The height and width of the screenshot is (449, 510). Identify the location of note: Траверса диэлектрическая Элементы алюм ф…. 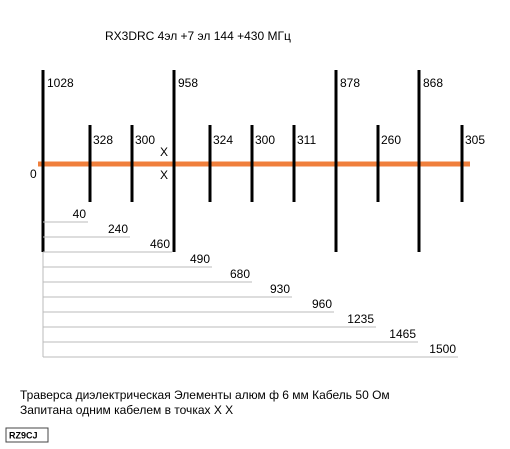
(205, 395).